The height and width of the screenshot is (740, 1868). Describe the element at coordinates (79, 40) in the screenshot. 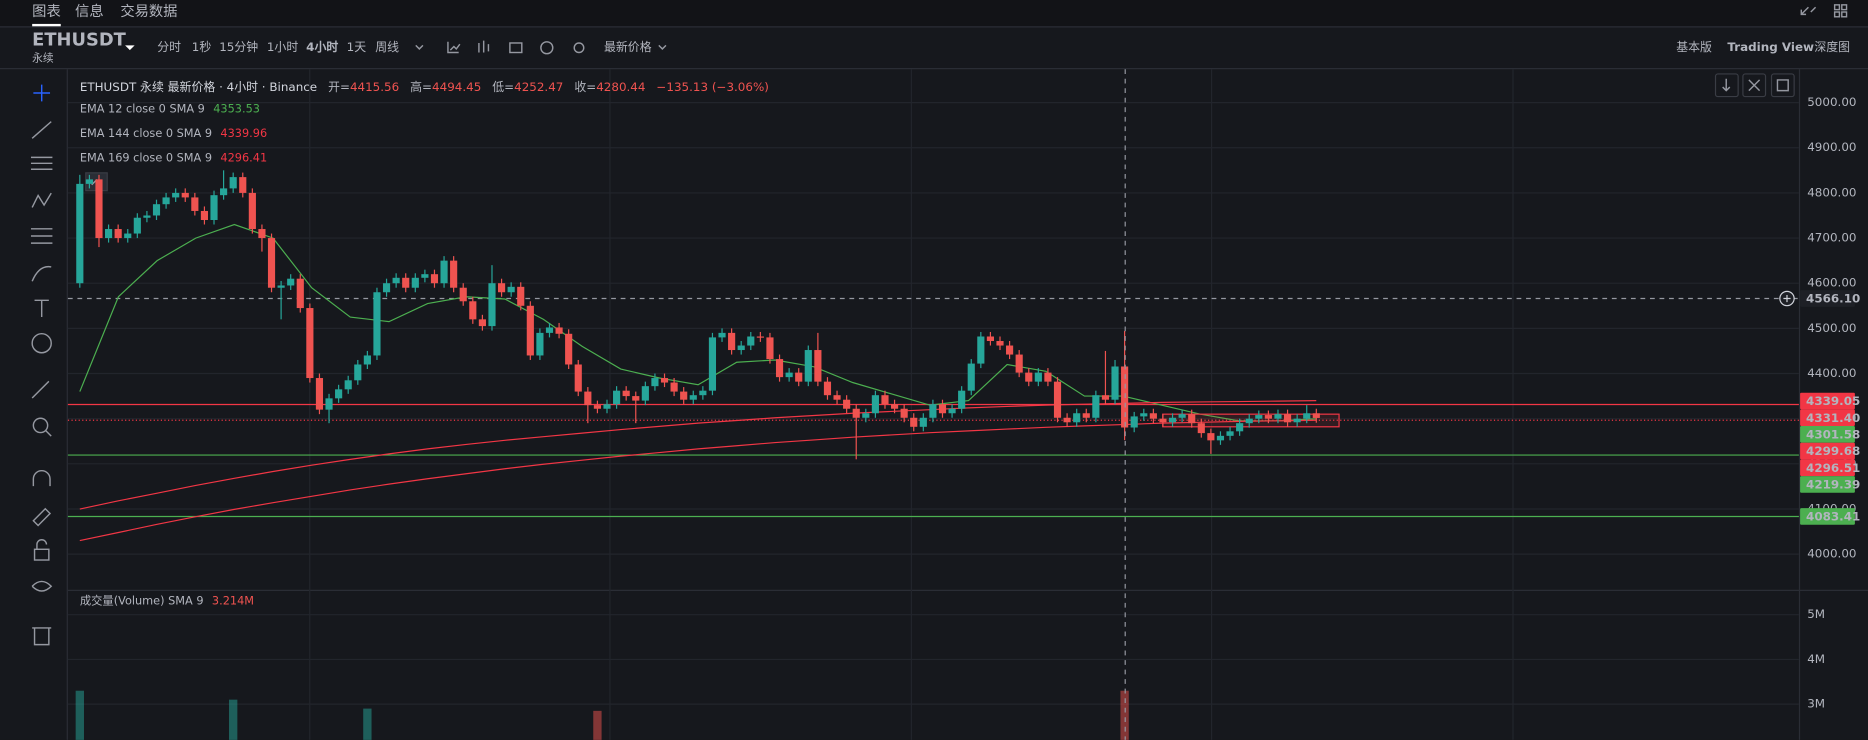

I see `symbol: ETHUSDT` at that location.